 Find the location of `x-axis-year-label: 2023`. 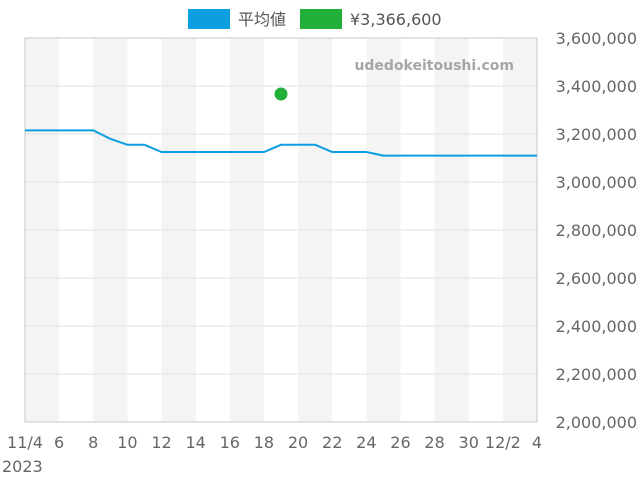

x-axis-year-label: 2023 is located at coordinates (22, 466).